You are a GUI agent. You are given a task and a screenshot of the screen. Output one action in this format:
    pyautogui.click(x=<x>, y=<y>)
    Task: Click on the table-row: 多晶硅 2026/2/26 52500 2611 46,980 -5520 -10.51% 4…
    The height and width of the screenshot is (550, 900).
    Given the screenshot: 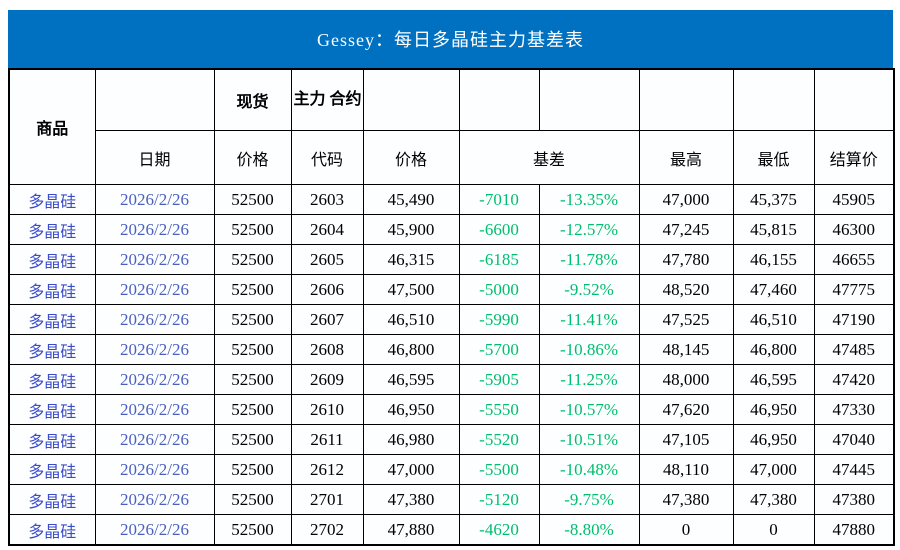 What is the action you would take?
    pyautogui.click(x=451, y=439)
    